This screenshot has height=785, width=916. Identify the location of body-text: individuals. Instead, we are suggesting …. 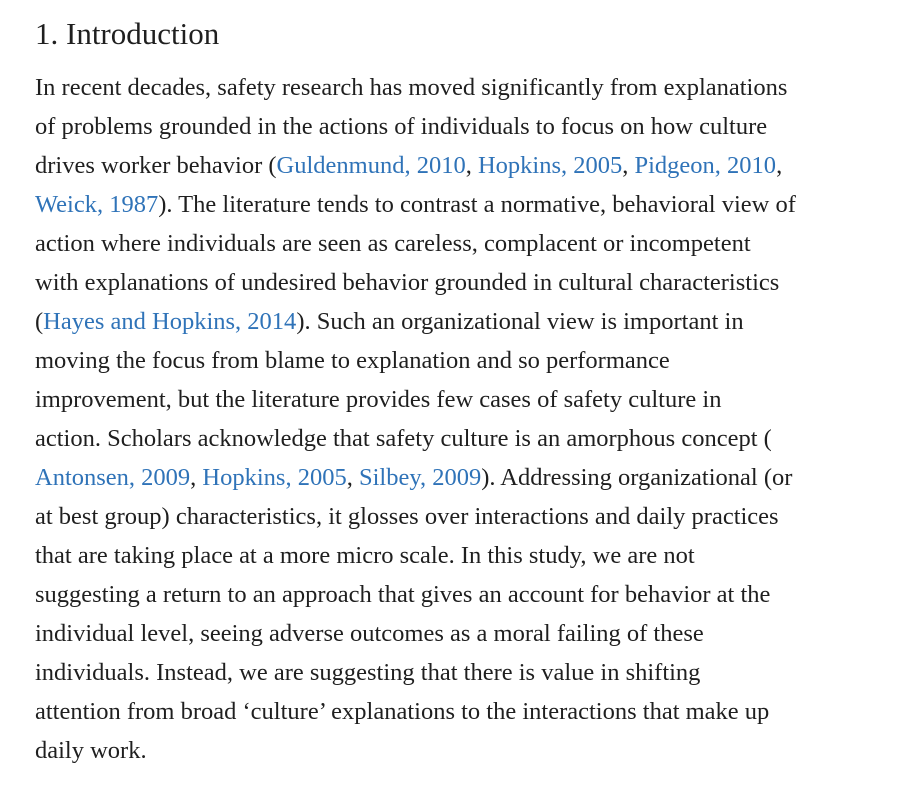
(368, 672).